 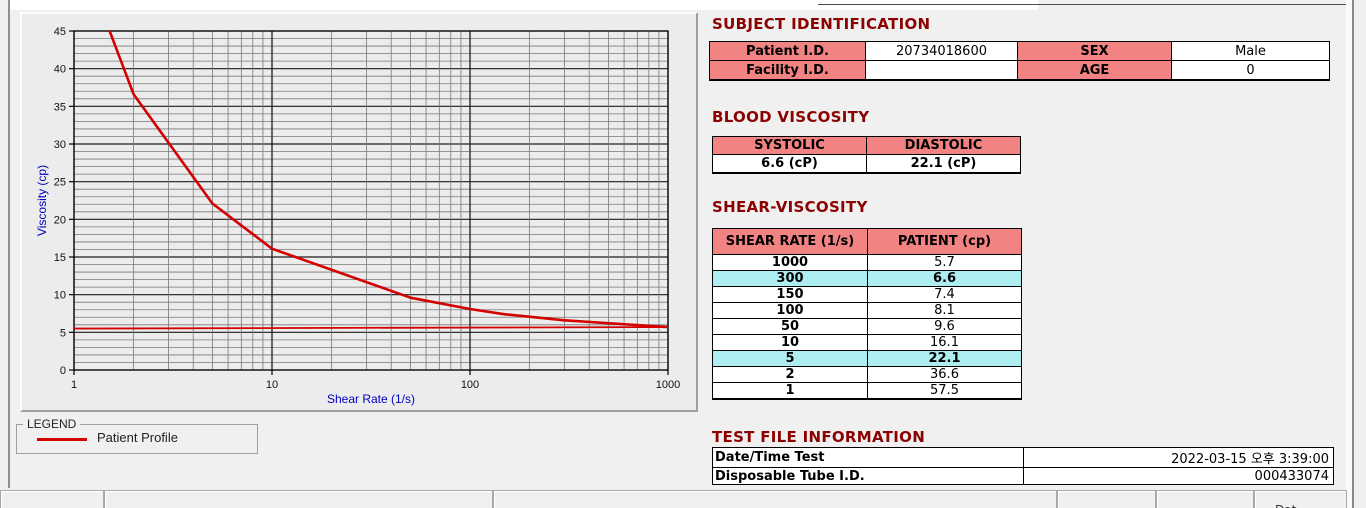 I want to click on systolic-header-cell: SYSTOLIC, so click(x=789, y=145).